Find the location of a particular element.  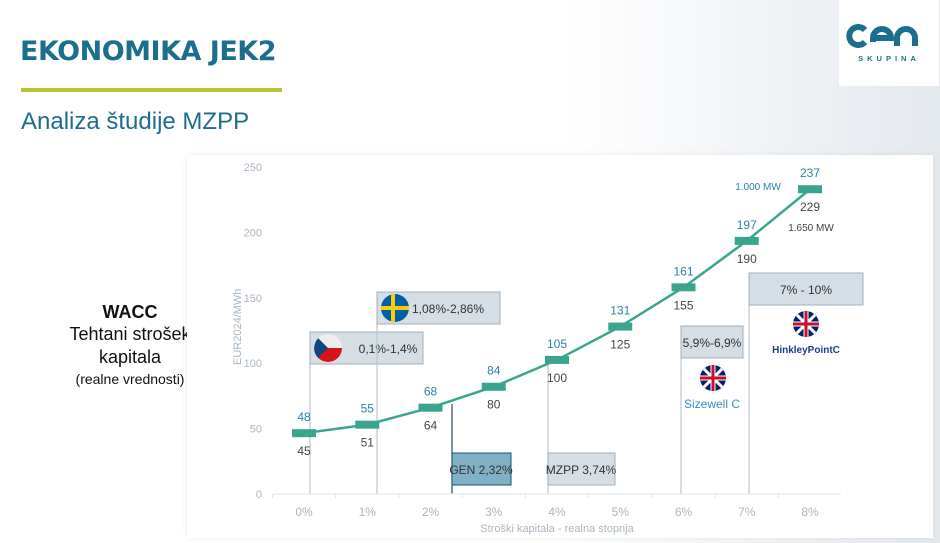

flag-blue is located at coordinates (321, 348).